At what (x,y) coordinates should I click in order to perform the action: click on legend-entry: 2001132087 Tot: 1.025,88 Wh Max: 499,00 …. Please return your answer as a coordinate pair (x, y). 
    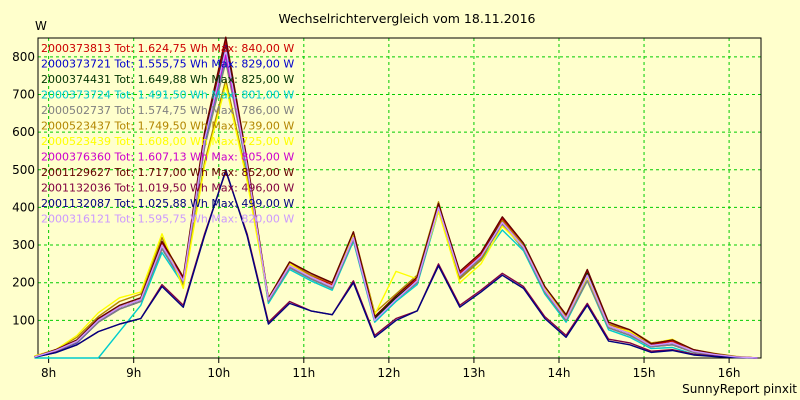
    Looking at the image, I should click on (167, 203).